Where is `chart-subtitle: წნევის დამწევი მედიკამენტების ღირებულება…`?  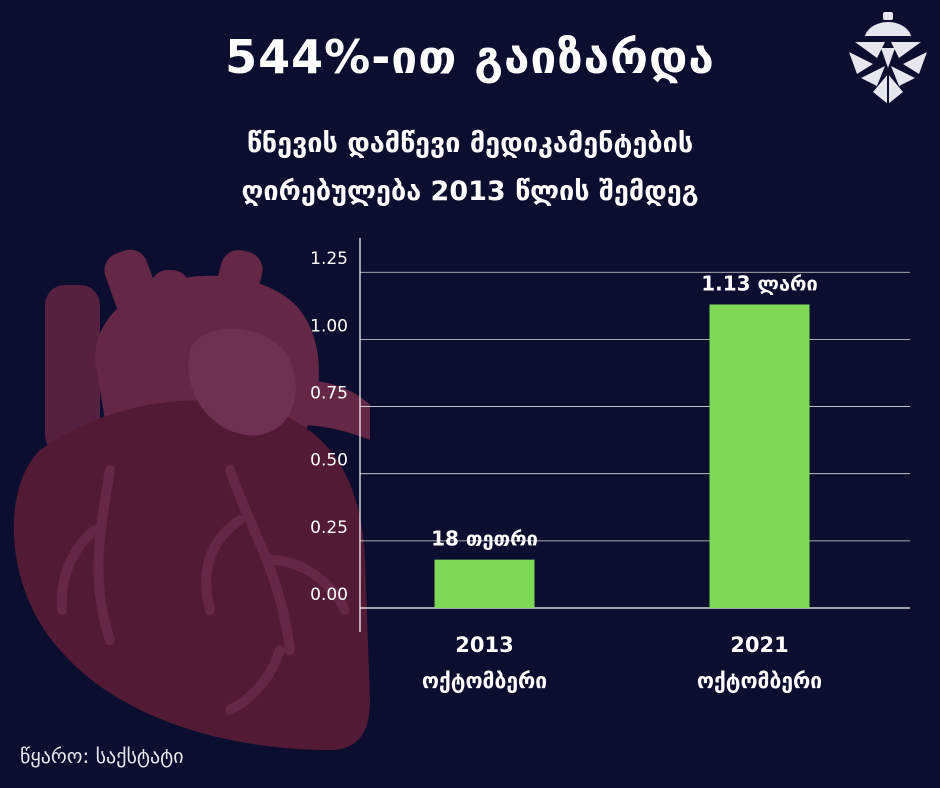
chart-subtitle: წნევის დამწევი მედიკამენტების ღირებულება… is located at coordinates (470, 168).